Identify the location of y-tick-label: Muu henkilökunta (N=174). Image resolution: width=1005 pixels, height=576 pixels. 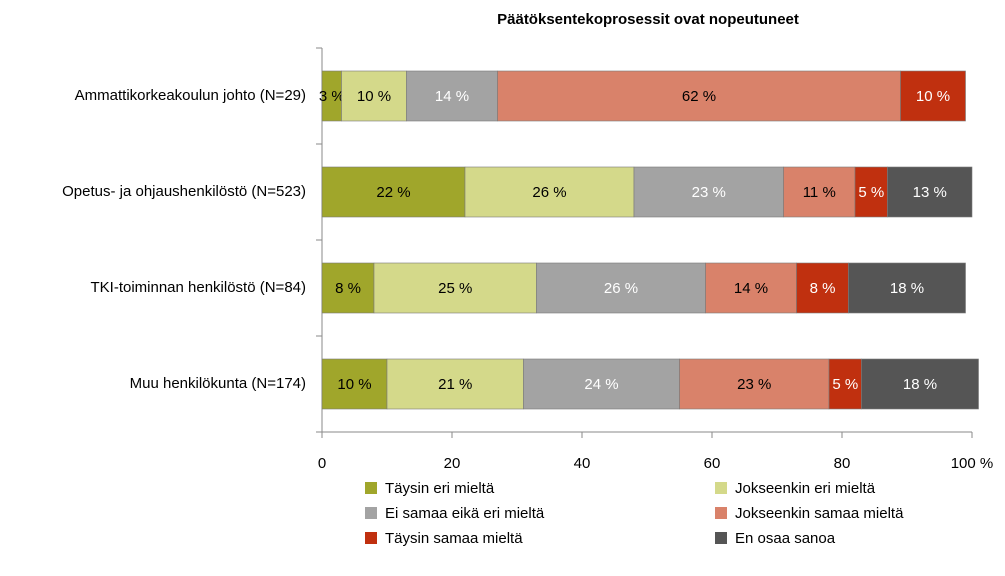
(218, 383).